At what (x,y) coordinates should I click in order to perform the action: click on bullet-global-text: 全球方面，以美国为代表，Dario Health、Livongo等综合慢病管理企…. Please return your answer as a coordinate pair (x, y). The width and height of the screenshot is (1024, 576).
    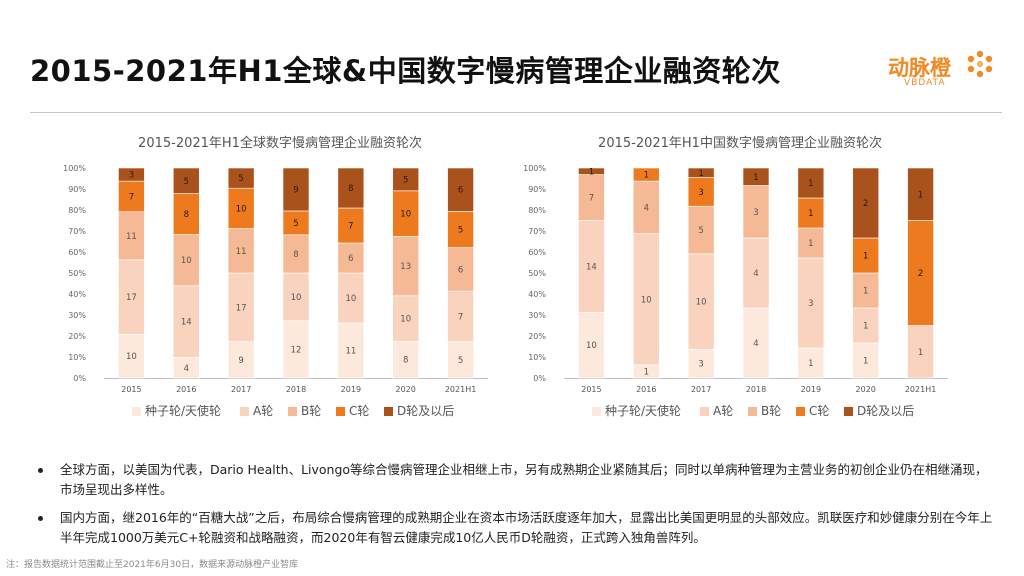
    Looking at the image, I should click on (524, 479).